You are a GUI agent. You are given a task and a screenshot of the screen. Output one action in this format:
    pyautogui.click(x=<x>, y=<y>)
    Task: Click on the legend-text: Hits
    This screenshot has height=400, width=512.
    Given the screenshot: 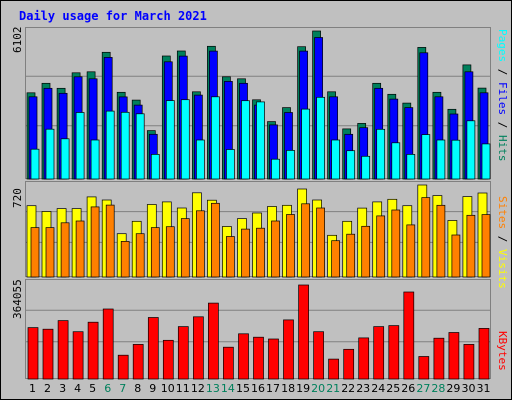 What is the action you would take?
    pyautogui.click(x=502, y=148)
    